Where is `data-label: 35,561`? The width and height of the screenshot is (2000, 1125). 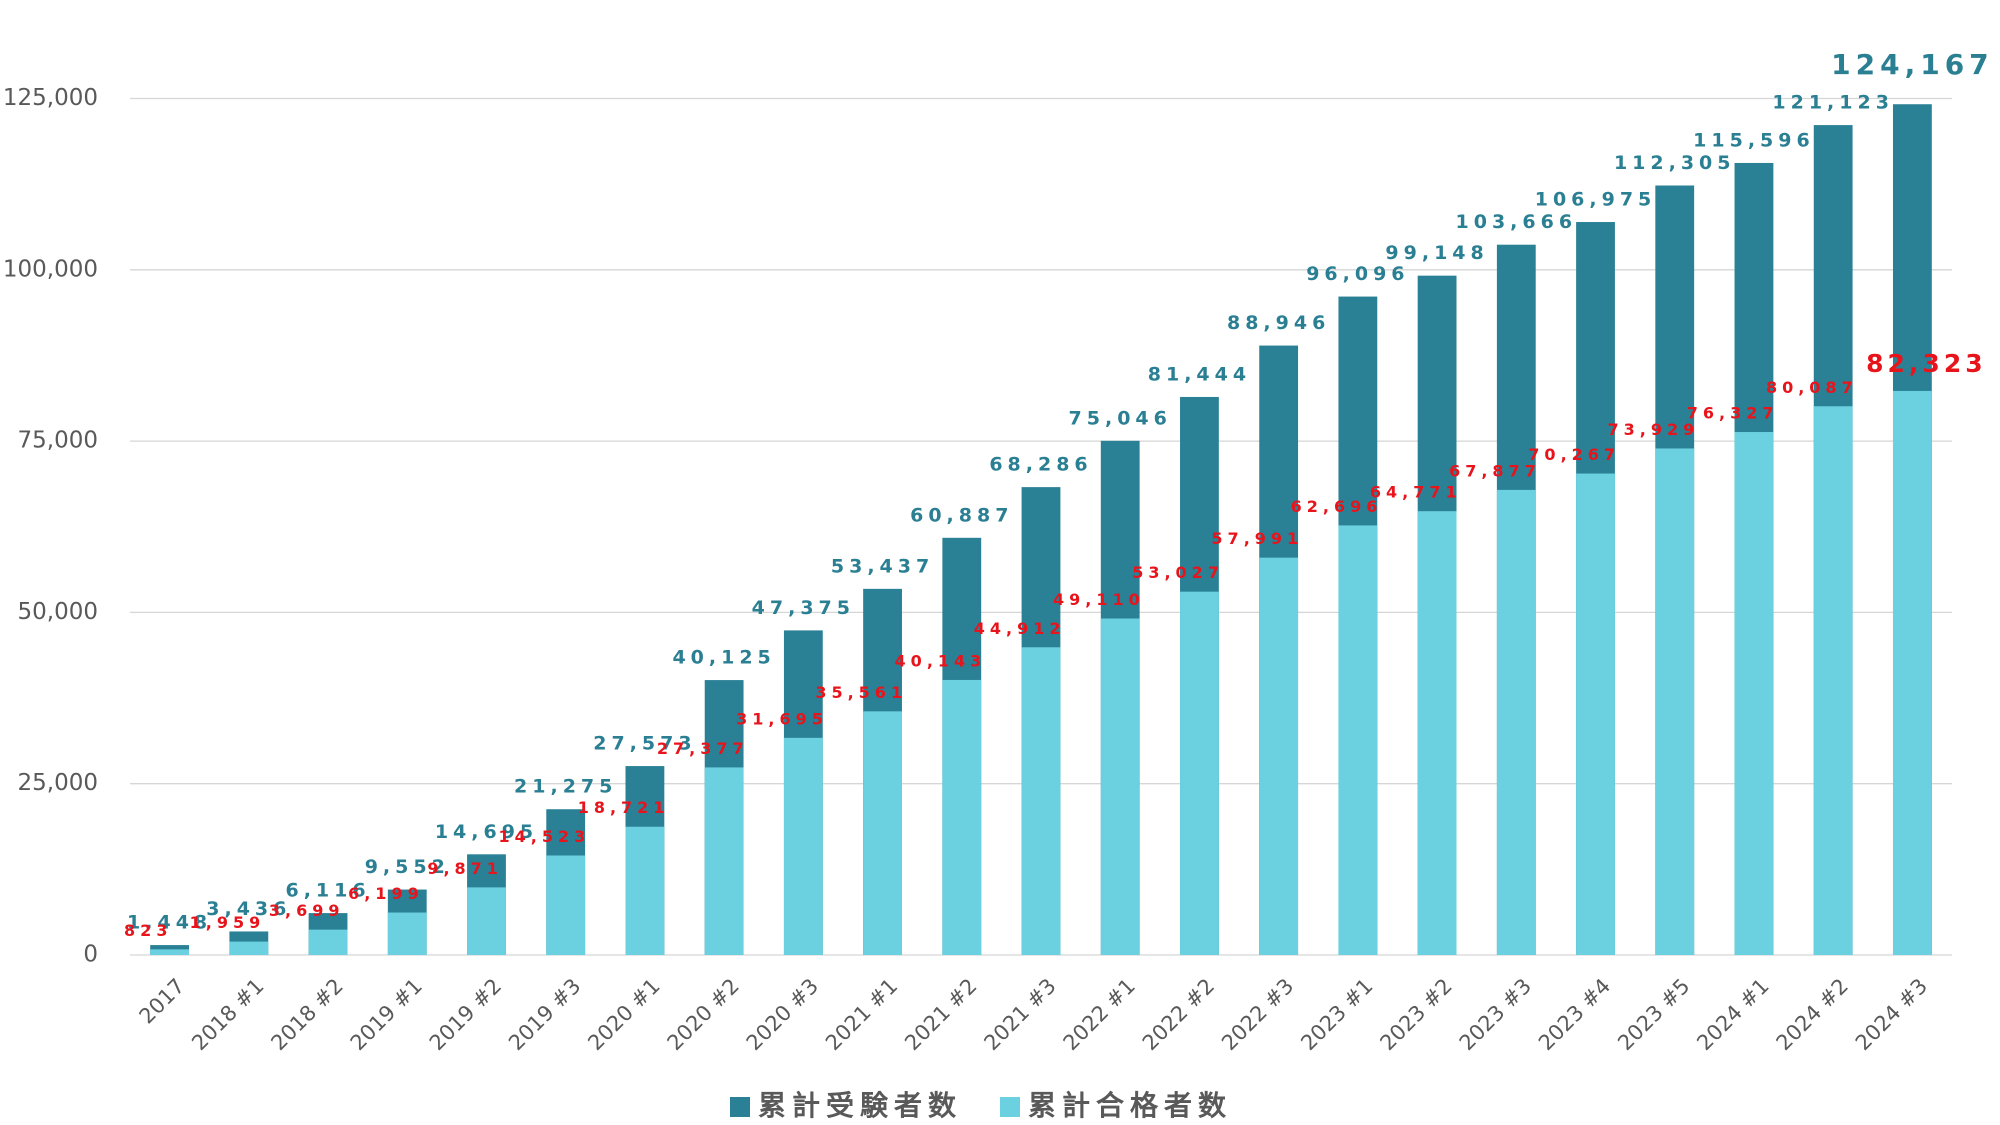
data-label: 35,561 is located at coordinates (861, 692).